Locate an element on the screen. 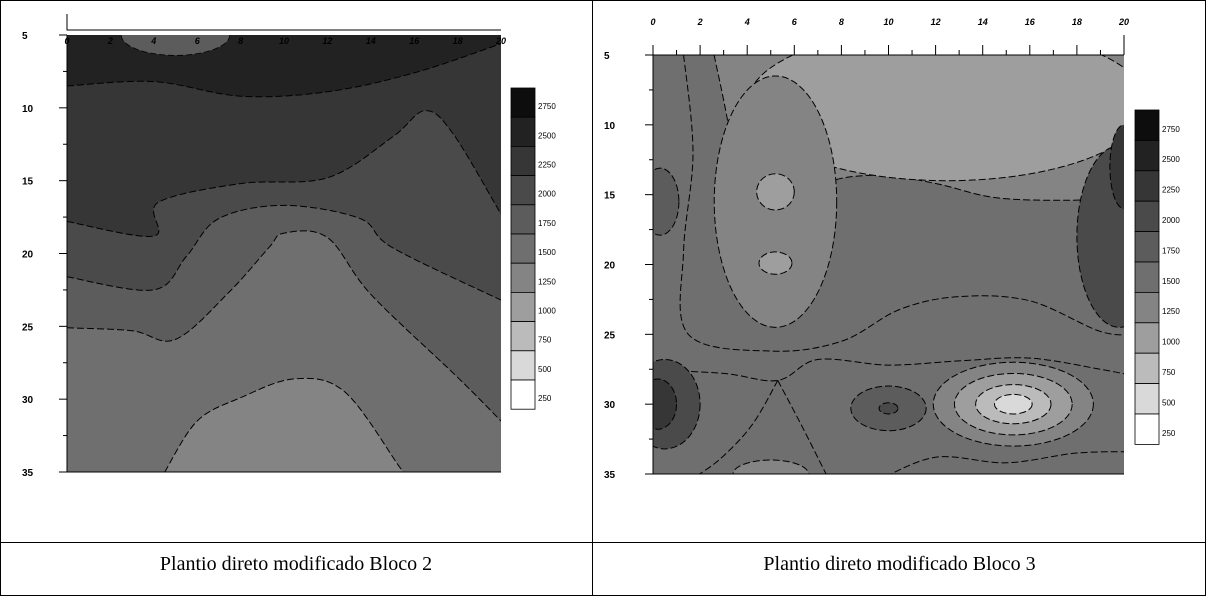 The height and width of the screenshot is (596, 1206). legend-label: 2000 is located at coordinates (1171, 220).